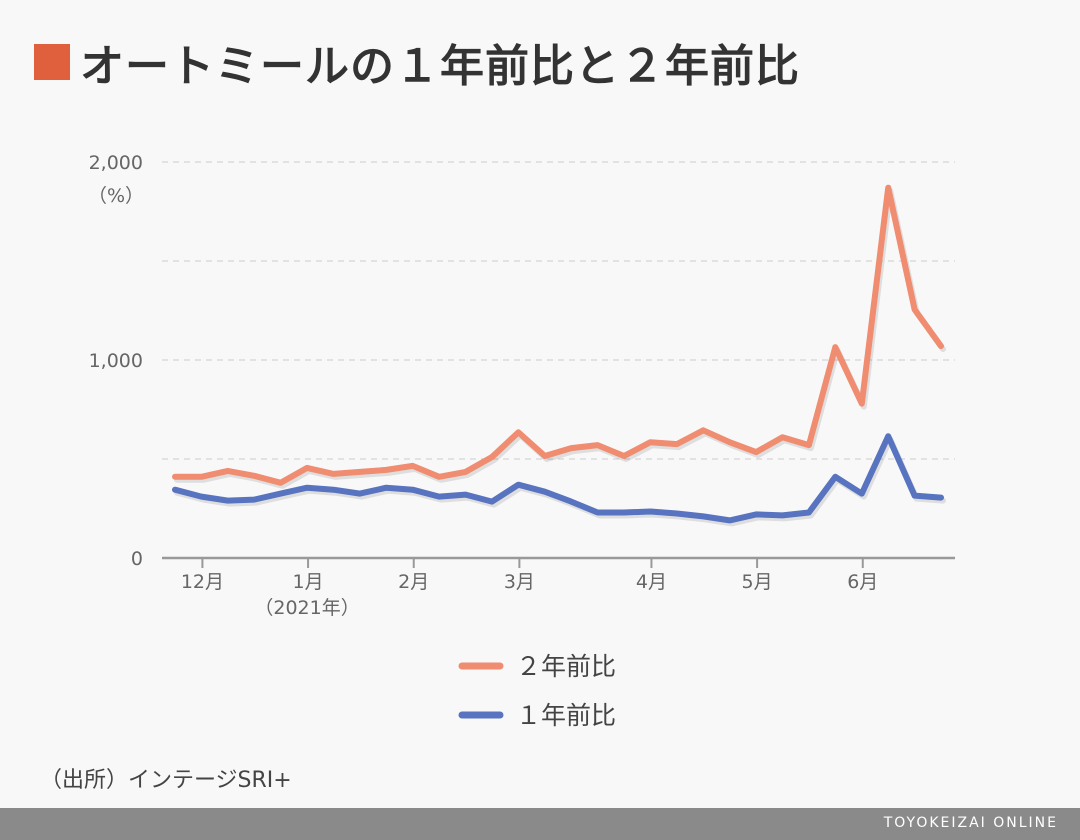 This screenshot has width=1080, height=840. Describe the element at coordinates (757, 582) in the screenshot. I see `x-tick-label: 5月` at that location.